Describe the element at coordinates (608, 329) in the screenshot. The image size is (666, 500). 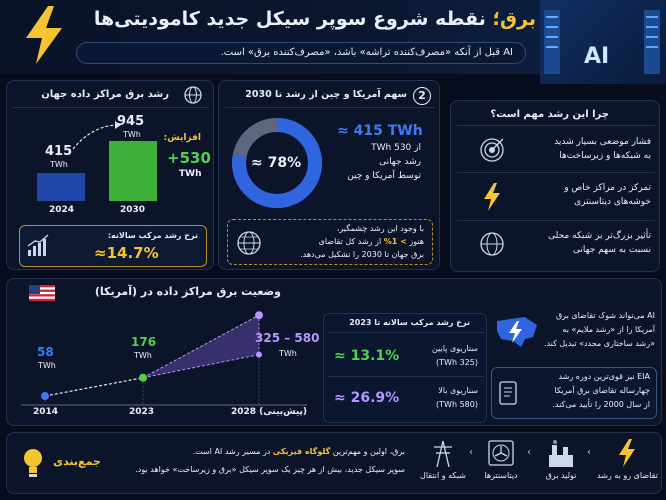
I see `ai-note-line2: آمریکا را از «رشد ملایم» به` at that location.